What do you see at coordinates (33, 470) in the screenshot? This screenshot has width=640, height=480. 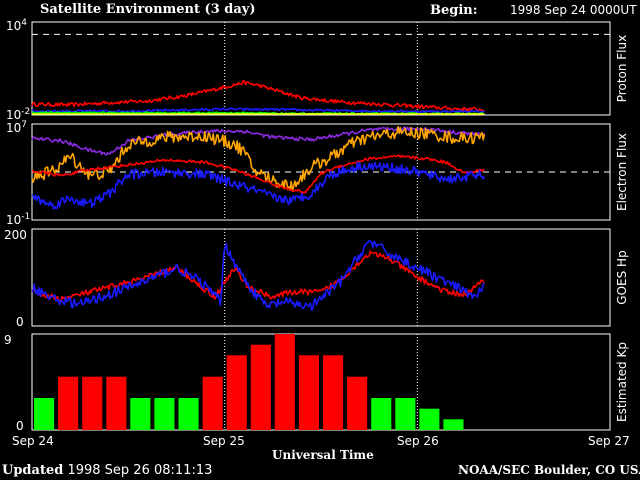 I see `updated-label: Updated` at bounding box center [33, 470].